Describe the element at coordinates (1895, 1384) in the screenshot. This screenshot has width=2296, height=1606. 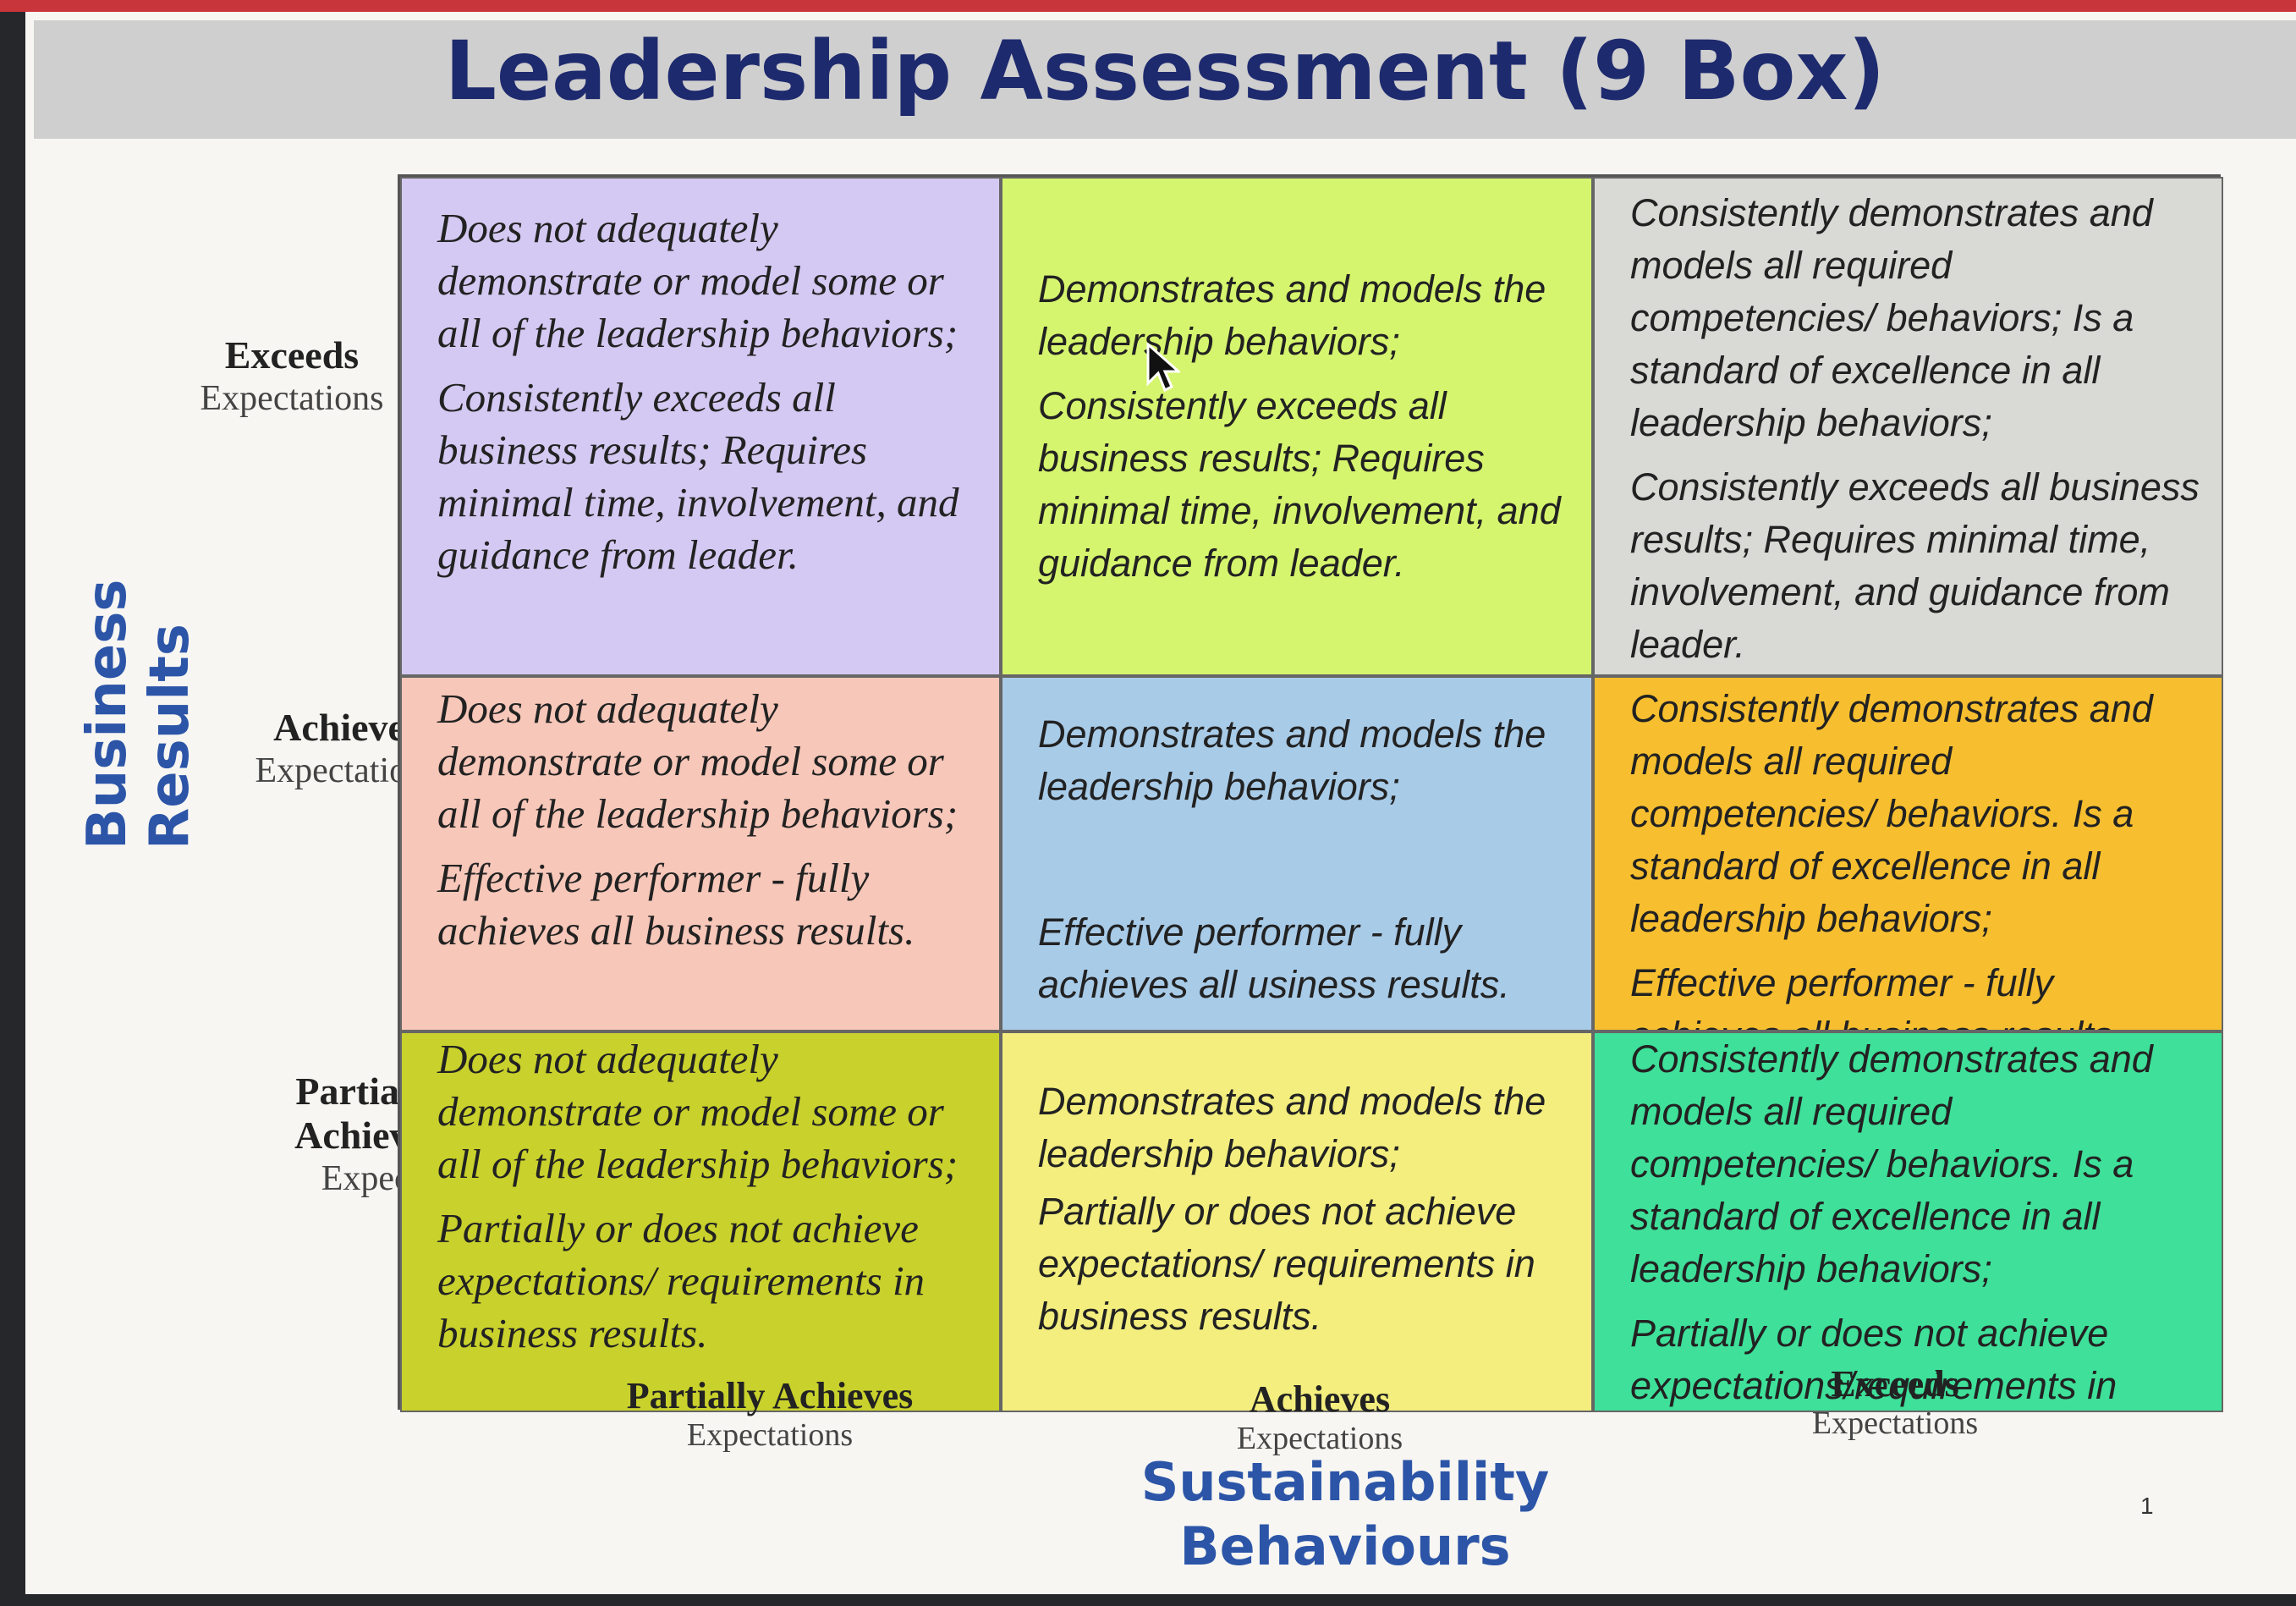
I see `col-label-strong: Exceeds` at that location.